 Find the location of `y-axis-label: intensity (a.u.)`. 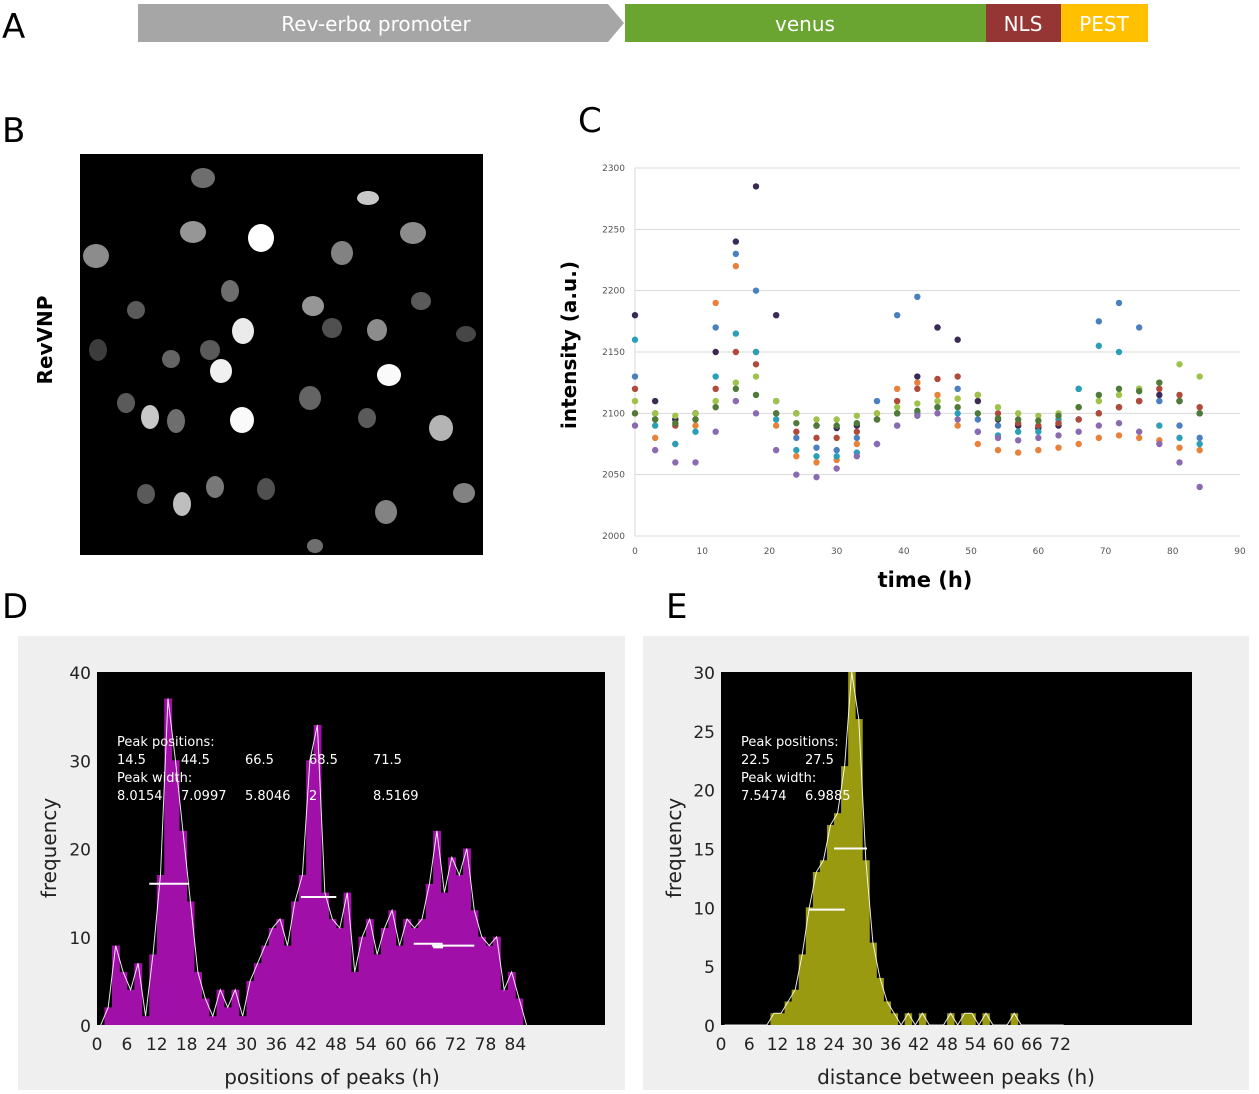

y-axis-label: intensity (a.u.) is located at coordinates (569, 345).